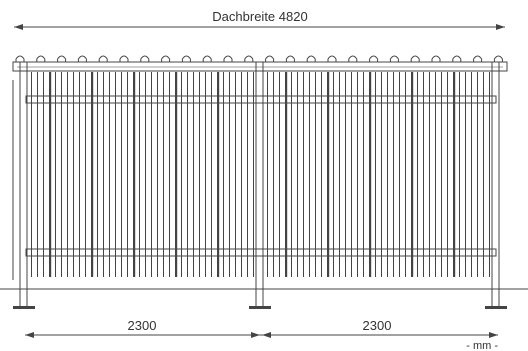  I want to click on unit-label: - mm -, so click(482, 345).